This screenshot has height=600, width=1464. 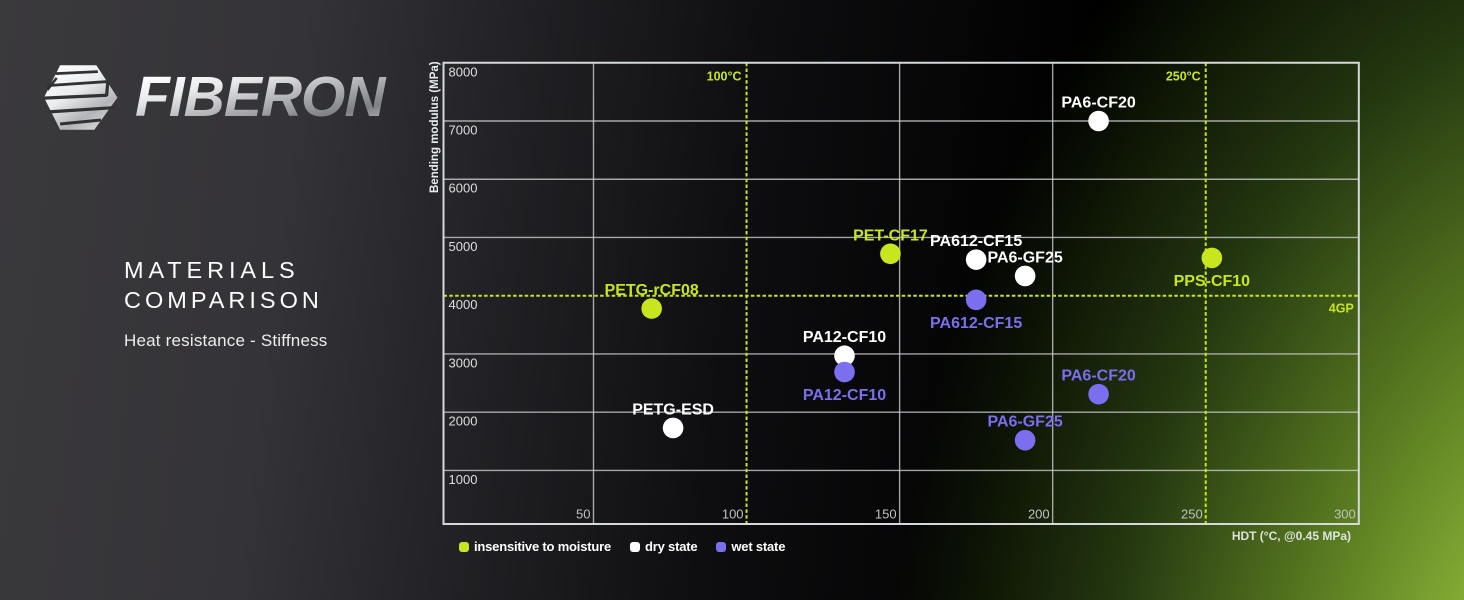 I want to click on point-pps-cf10-lime, so click(x=1212, y=258).